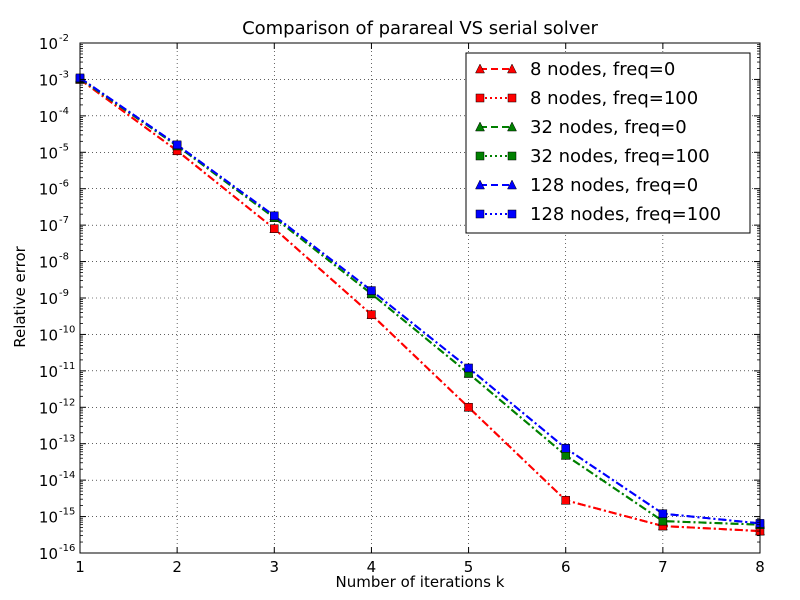  I want to click on y-tick-label: 10 -8, so click(54, 262).